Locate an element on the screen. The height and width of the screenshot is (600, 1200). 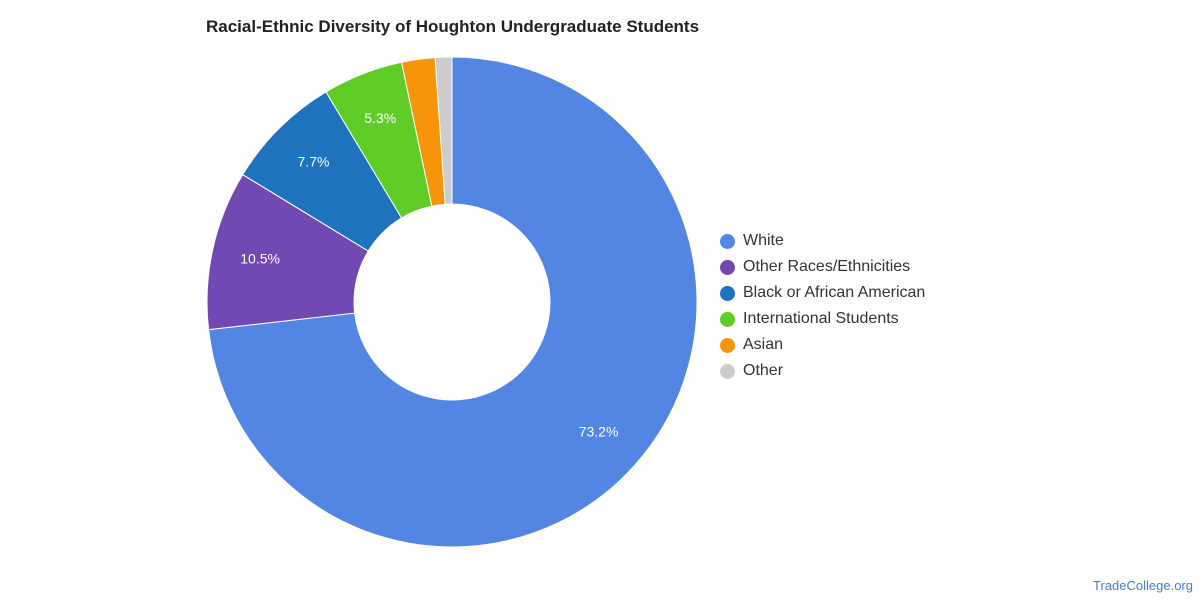
legend-label: Other is located at coordinates (763, 370).